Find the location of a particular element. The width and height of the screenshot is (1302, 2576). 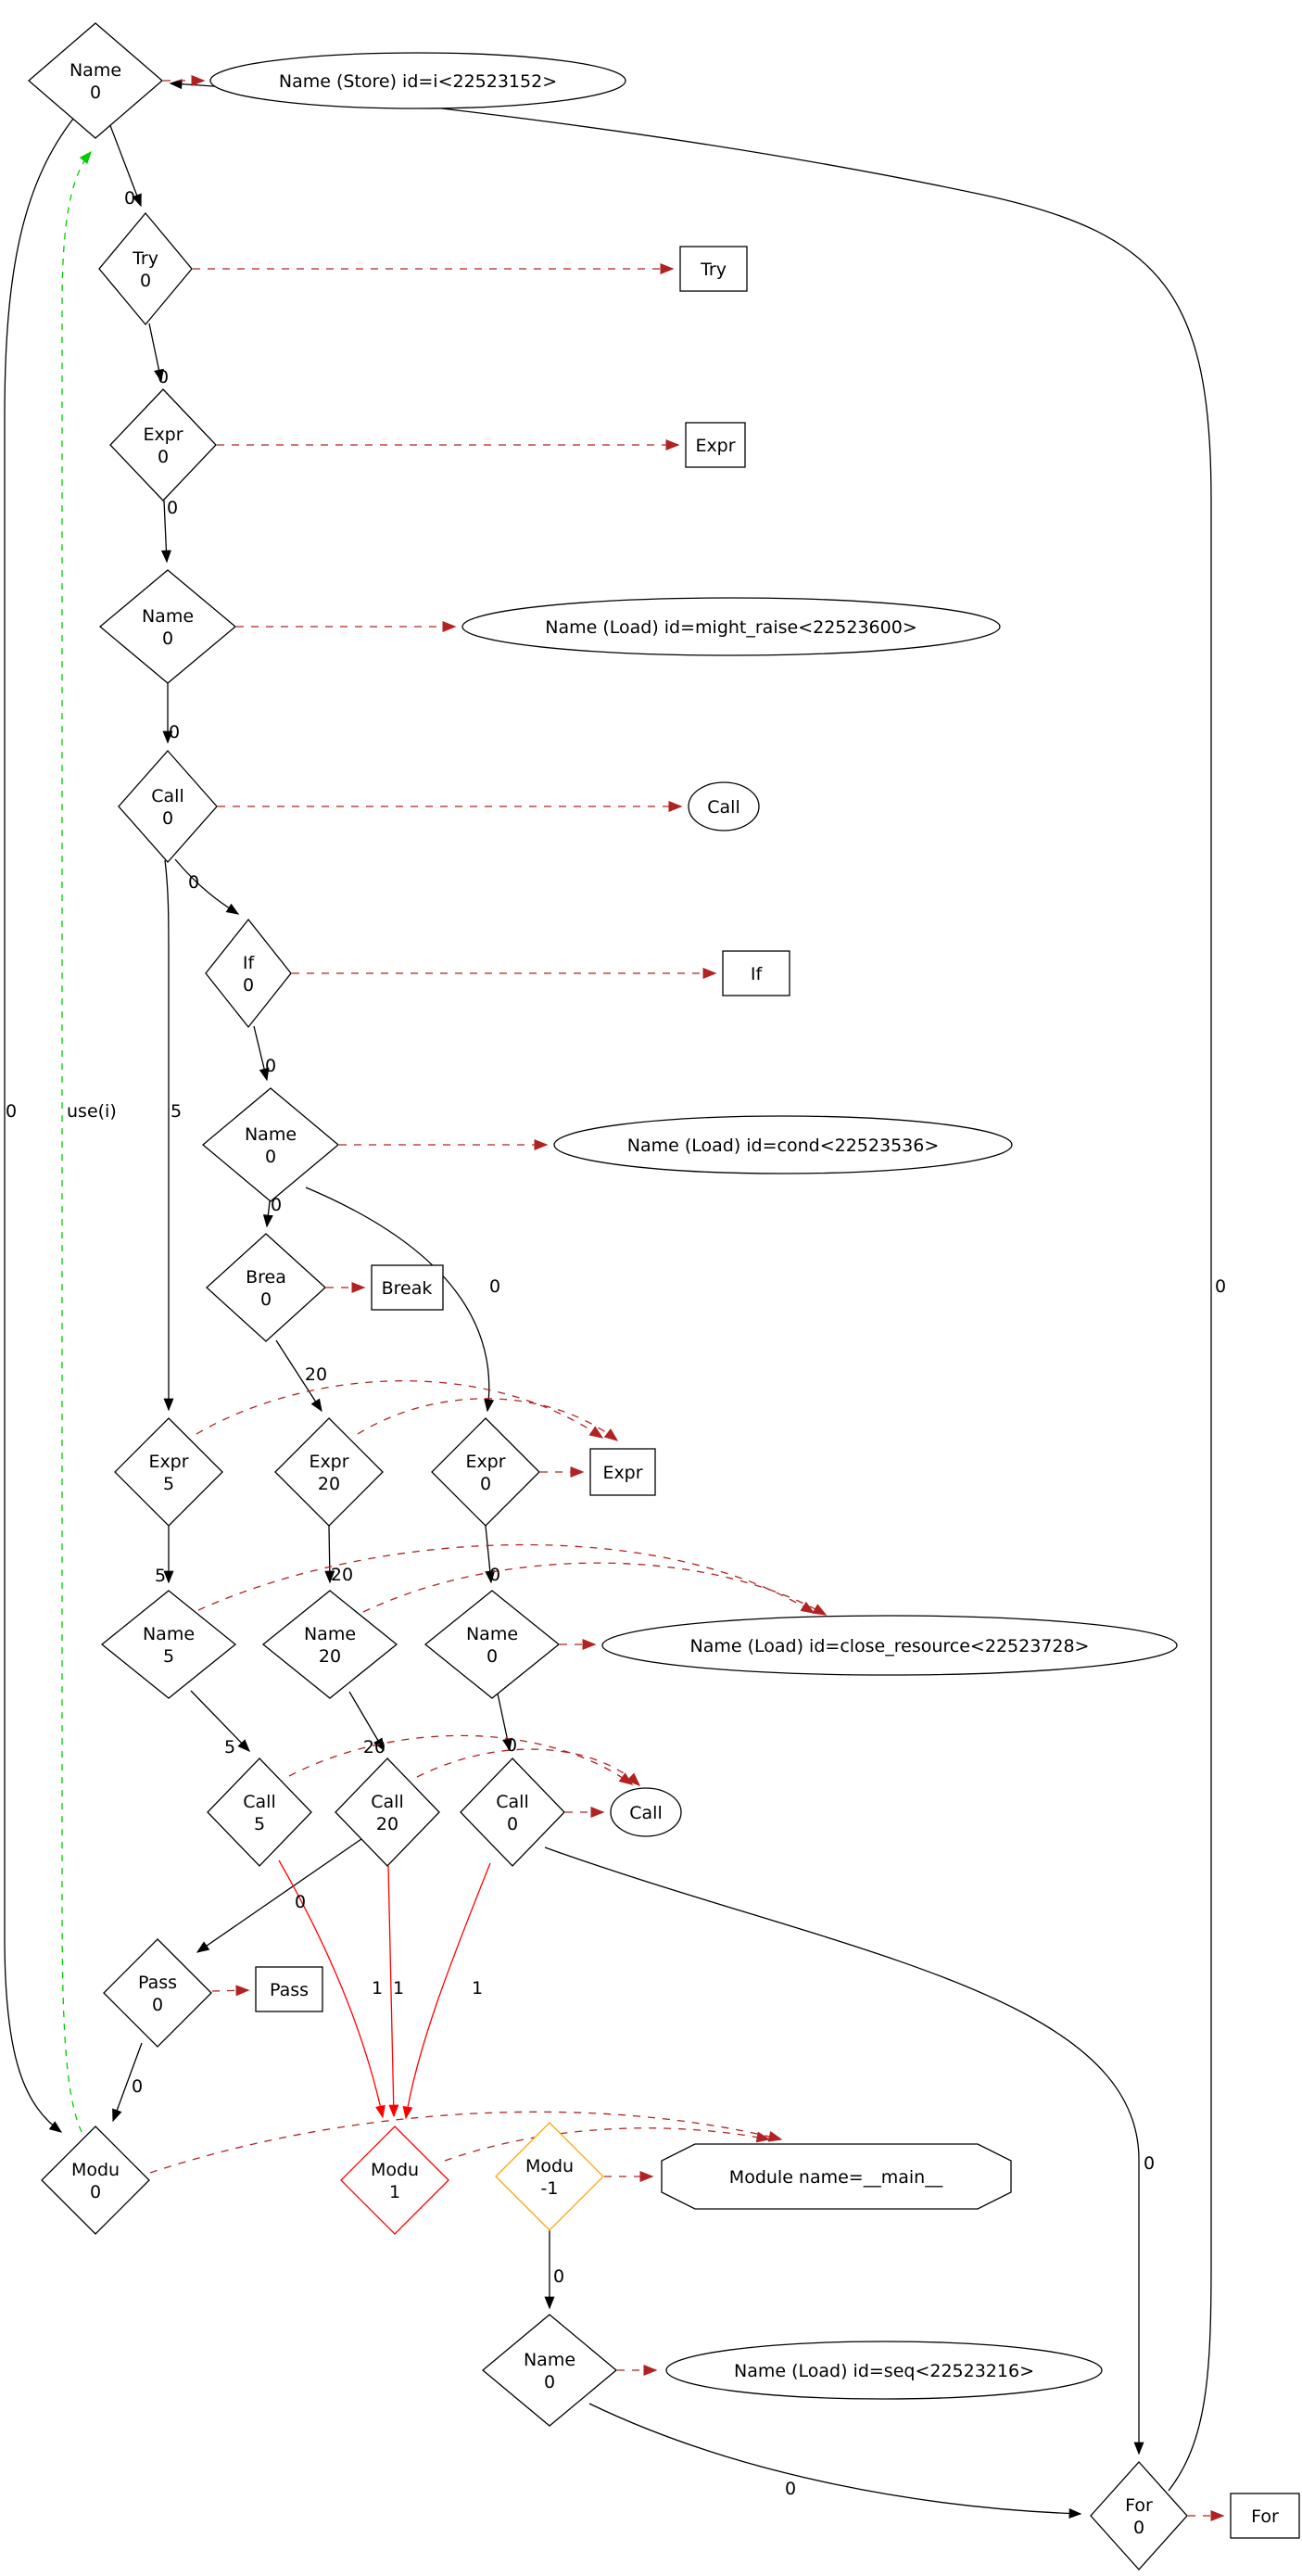

type-node-name_store_i: Name (Store) id=i<22523152> is located at coordinates (417, 80).